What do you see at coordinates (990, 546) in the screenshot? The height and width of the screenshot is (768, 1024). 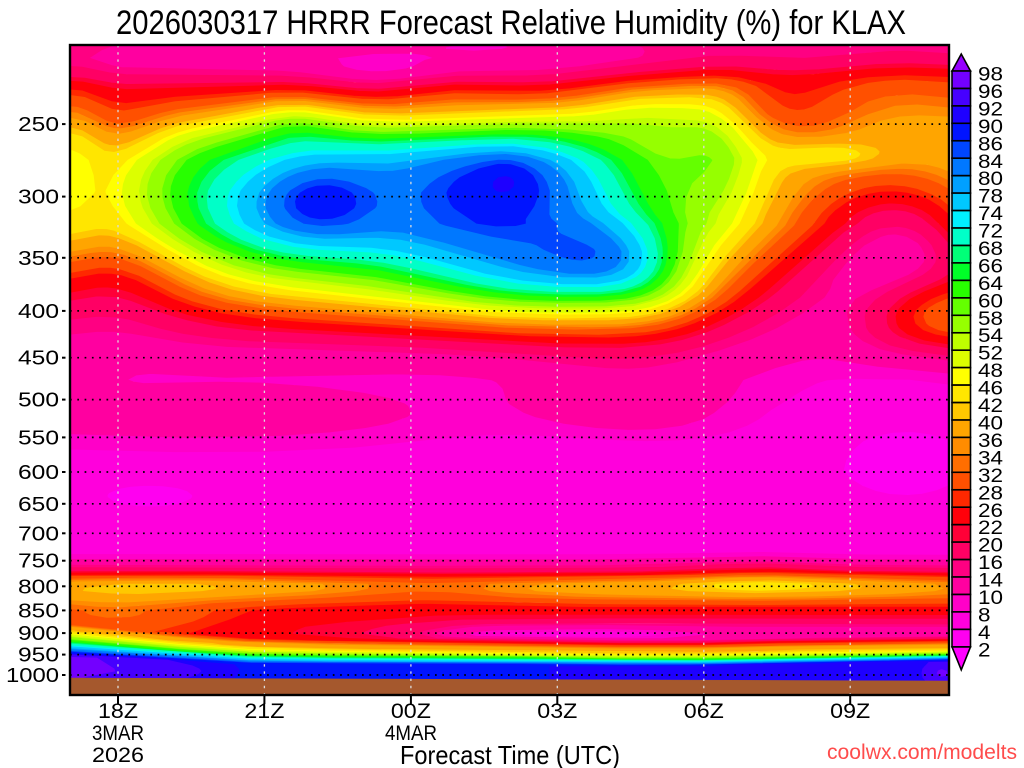 I see `svg-text: 20` at bounding box center [990, 546].